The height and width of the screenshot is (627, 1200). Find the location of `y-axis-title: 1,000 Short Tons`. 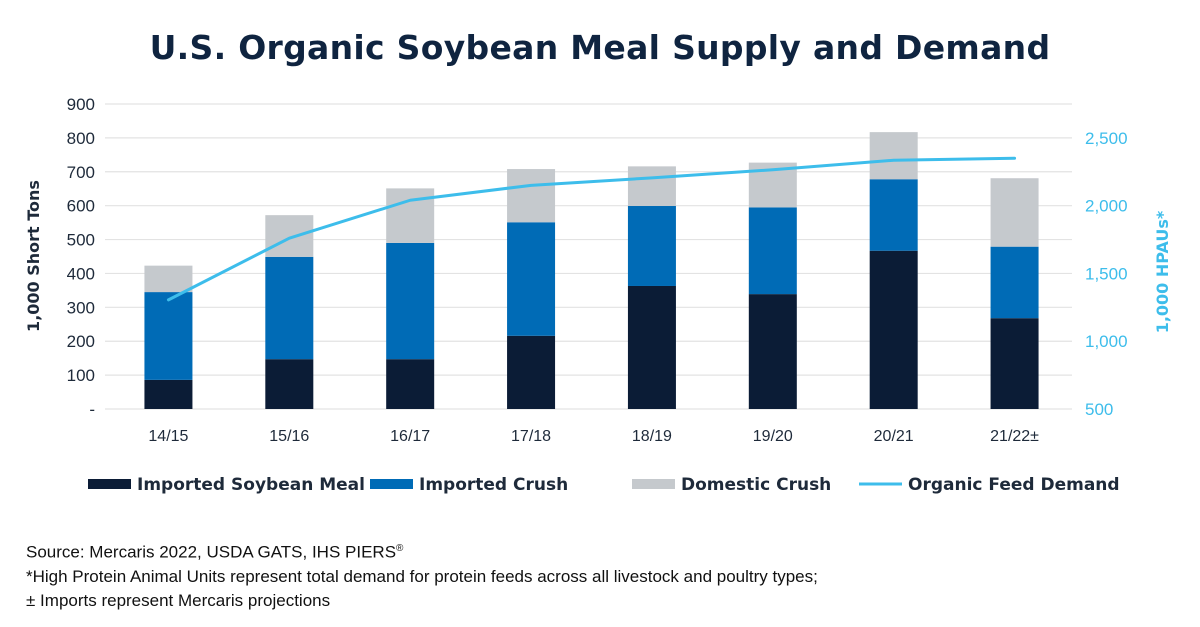

y-axis-title: 1,000 Short Tons is located at coordinates (33, 256).